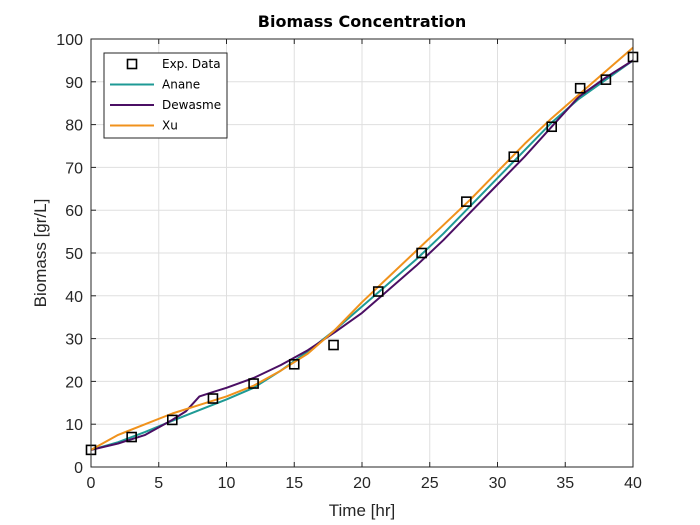 The width and height of the screenshot is (700, 525). Describe the element at coordinates (74, 168) in the screenshot. I see `y-tick-label: 70` at that location.